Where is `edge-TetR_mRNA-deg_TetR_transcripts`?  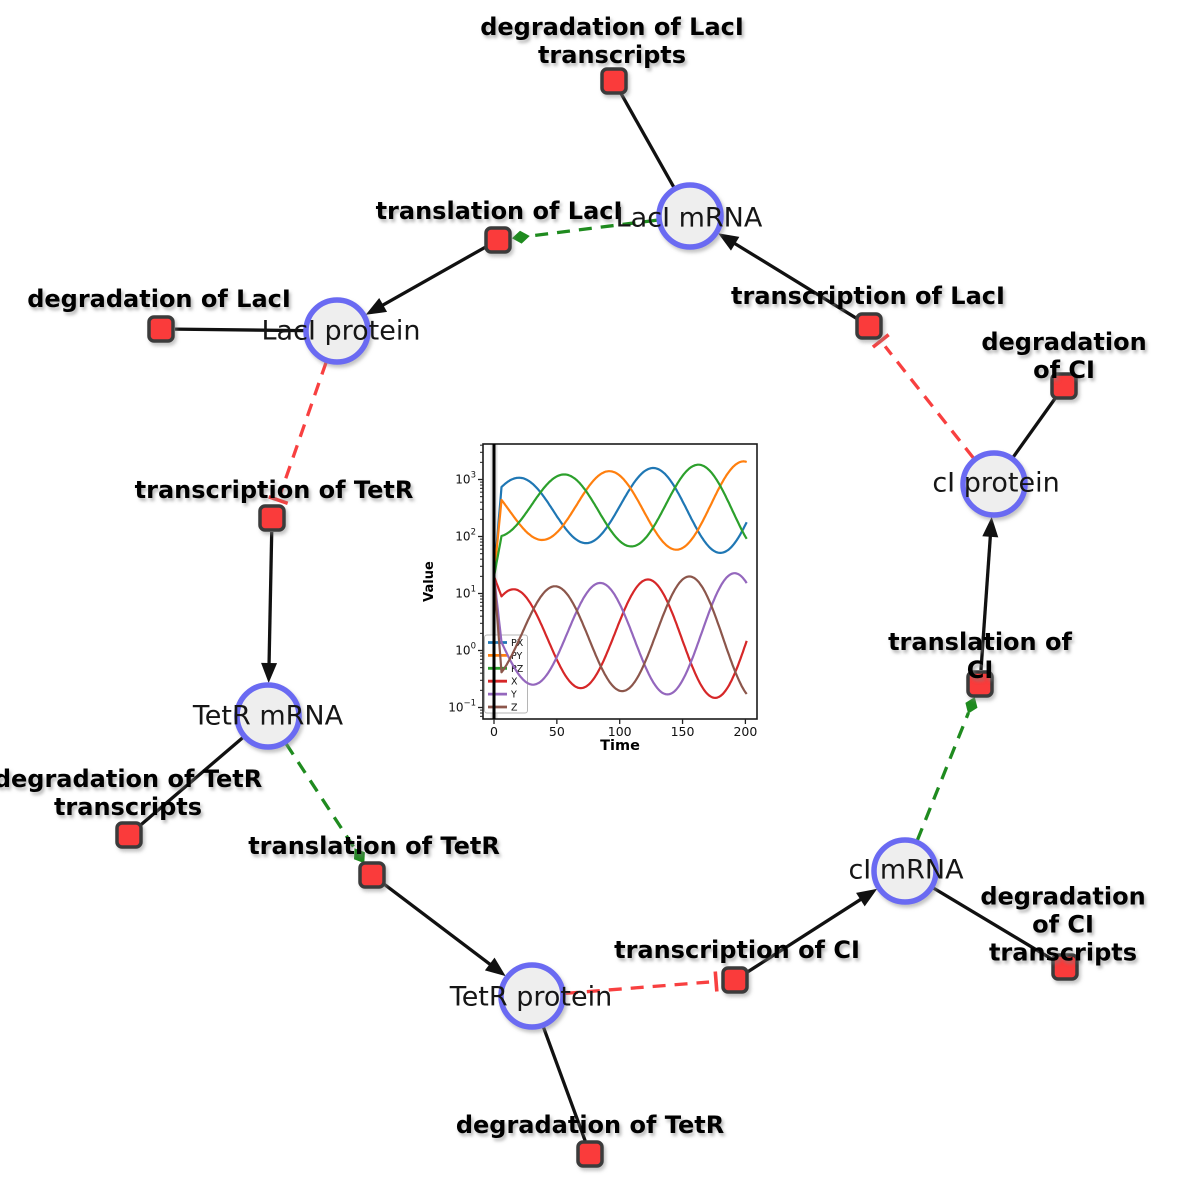
edge-TetR_mRNA-deg_TetR_transcripts is located at coordinates (191, 782).